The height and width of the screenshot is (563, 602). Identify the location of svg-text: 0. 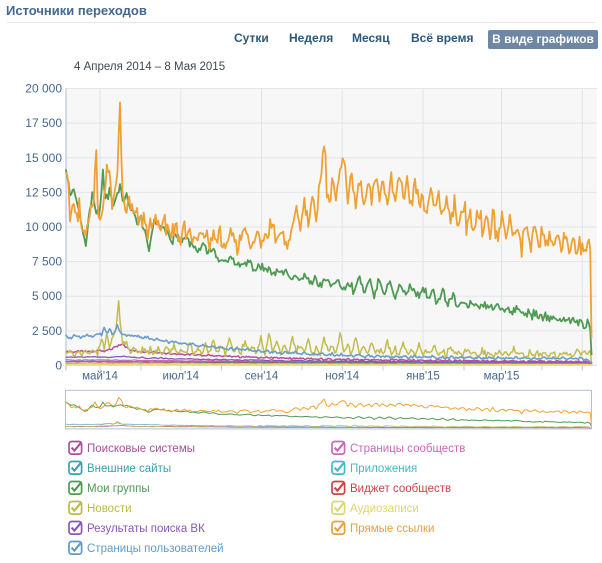
(58, 366).